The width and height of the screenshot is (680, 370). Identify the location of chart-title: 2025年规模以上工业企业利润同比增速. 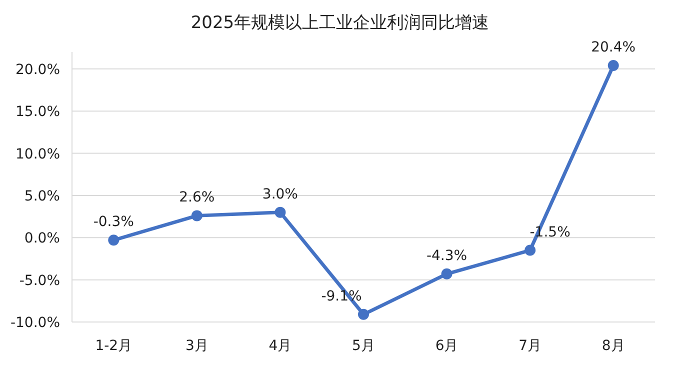
(340, 23).